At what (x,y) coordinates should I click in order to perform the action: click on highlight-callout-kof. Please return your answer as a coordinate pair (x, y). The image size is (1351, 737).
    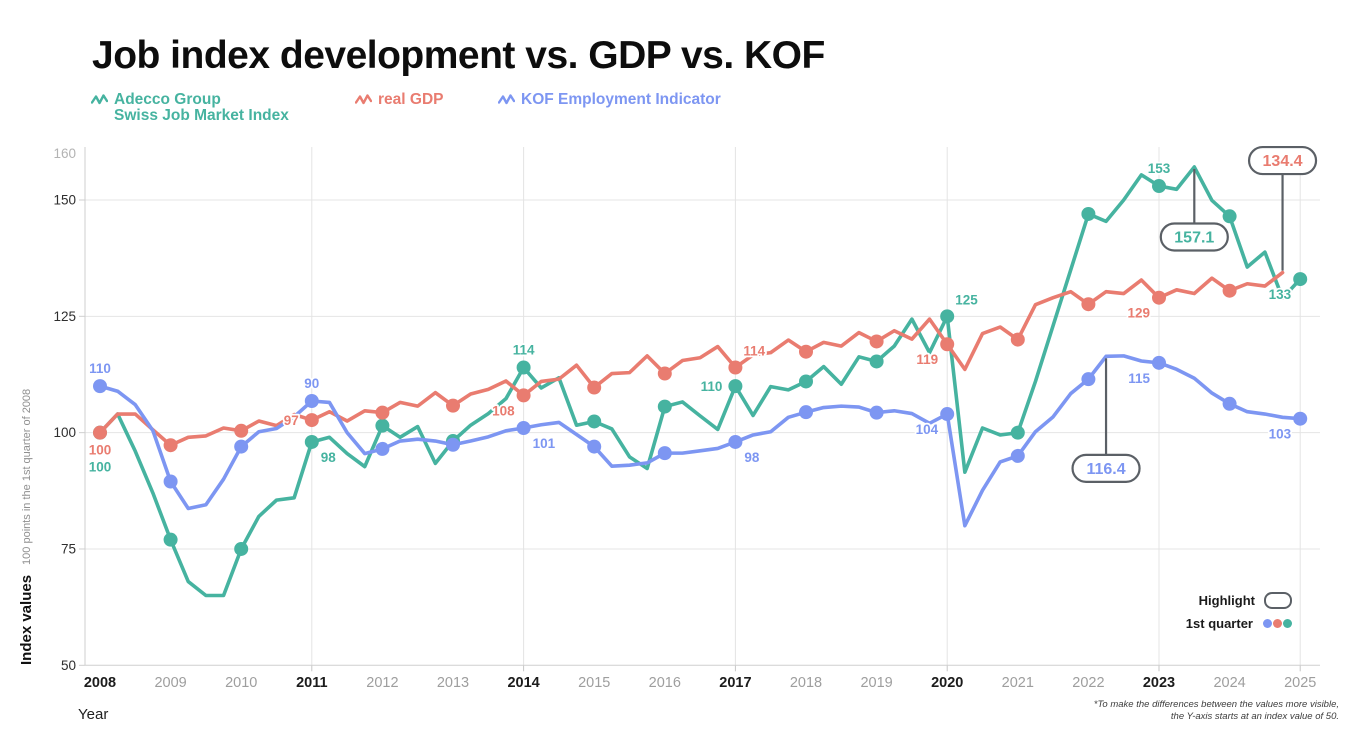
    Looking at the image, I should click on (1106, 468).